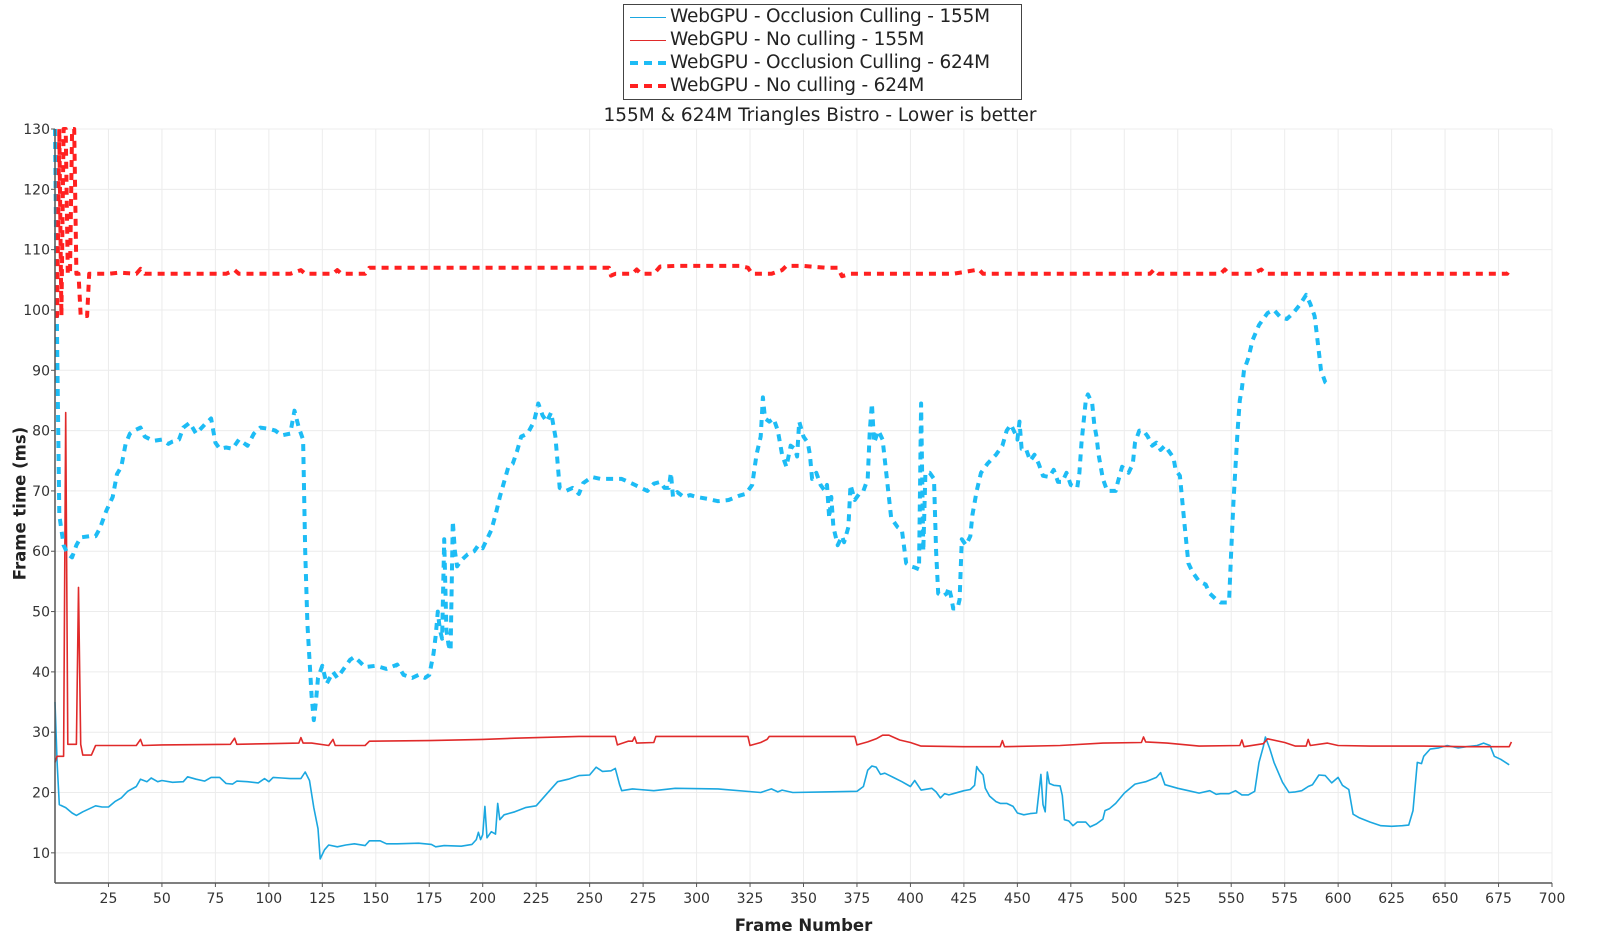  What do you see at coordinates (162, 899) in the screenshot?
I see `x-tick-label: 50` at bounding box center [162, 899].